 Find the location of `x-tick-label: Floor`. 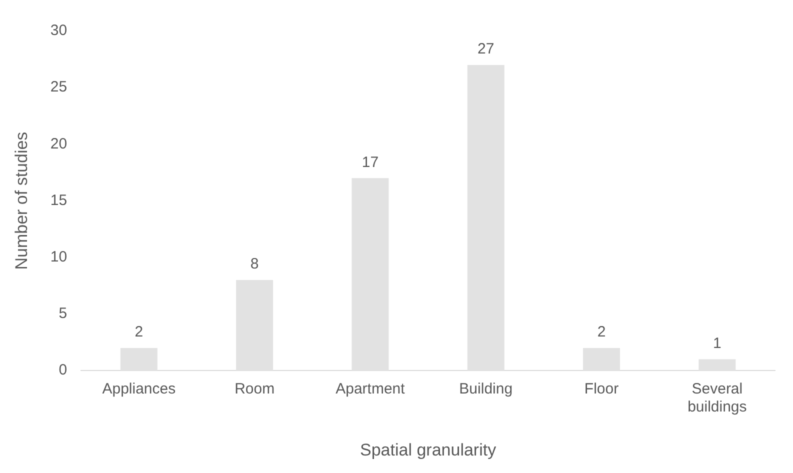

x-tick-label: Floor is located at coordinates (601, 389).